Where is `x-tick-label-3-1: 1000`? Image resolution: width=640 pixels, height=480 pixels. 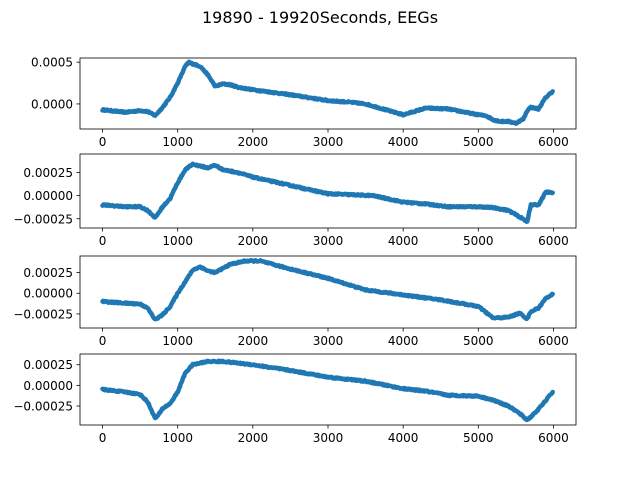
x-tick-label-3-1: 1000 is located at coordinates (177, 341).